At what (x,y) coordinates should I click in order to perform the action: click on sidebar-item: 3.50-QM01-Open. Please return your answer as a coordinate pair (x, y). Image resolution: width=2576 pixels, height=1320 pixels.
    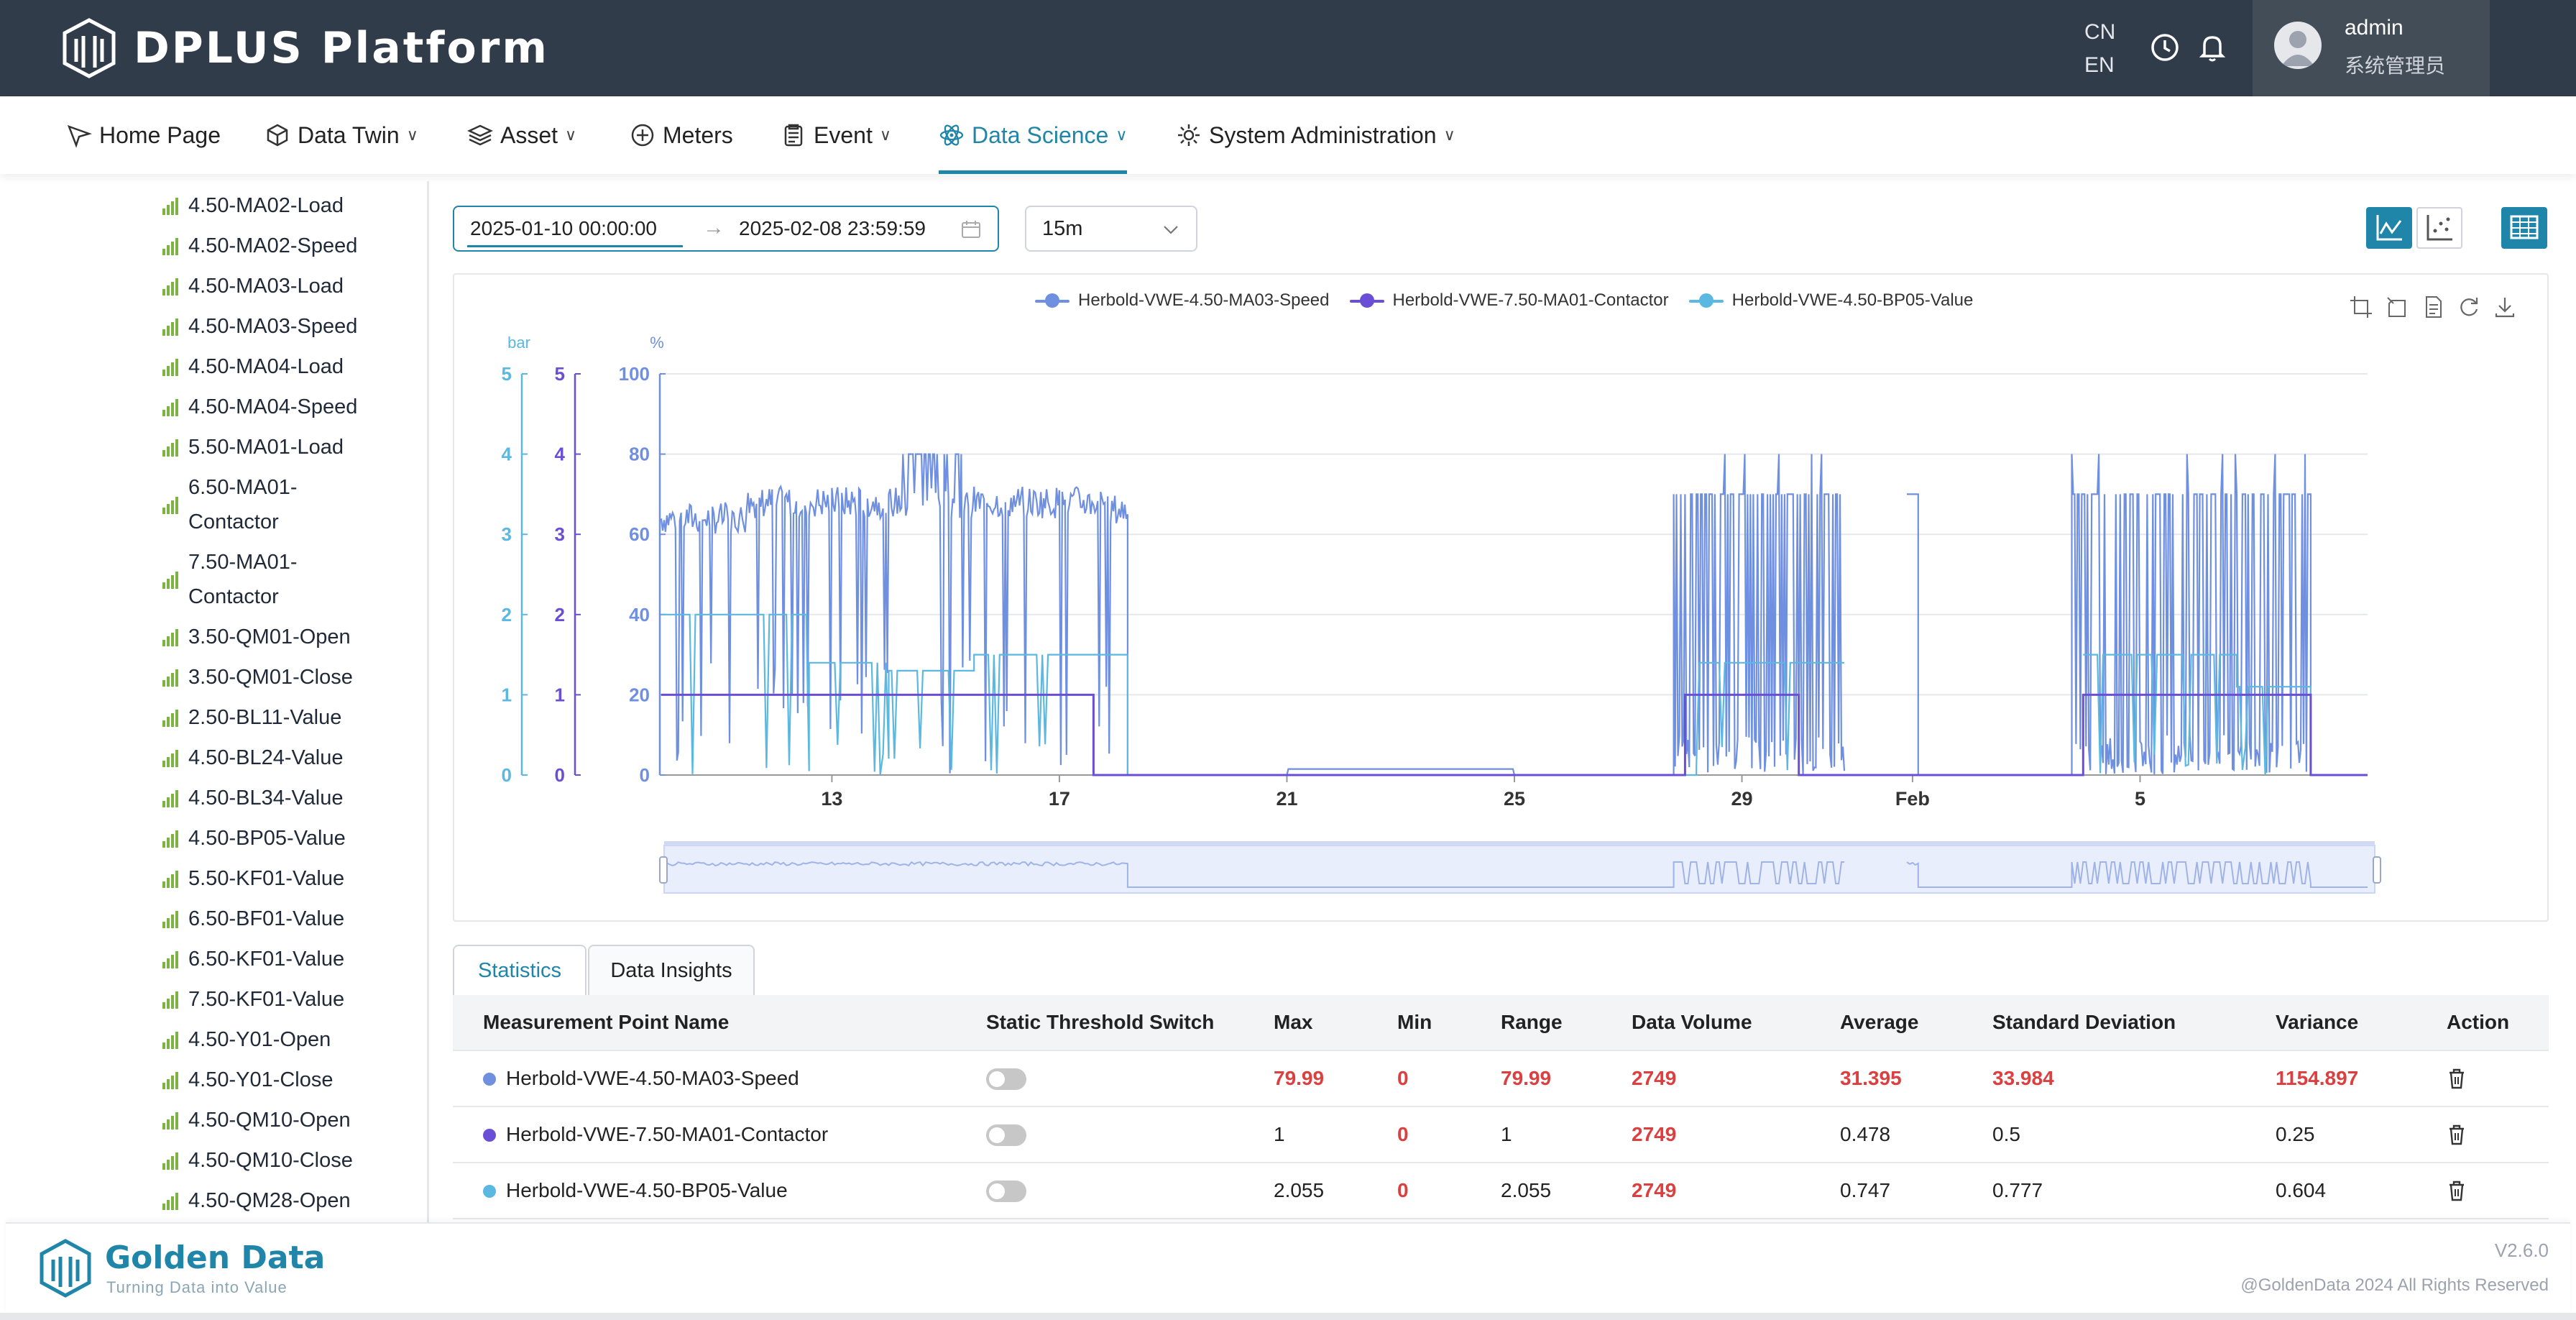
    Looking at the image, I should click on (256, 637).